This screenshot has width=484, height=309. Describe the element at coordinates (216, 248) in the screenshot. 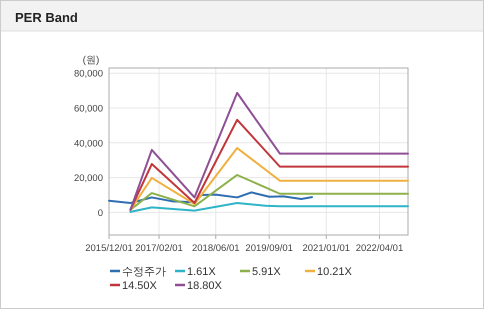

I see `x-tick-label: 2018/06/01` at that location.